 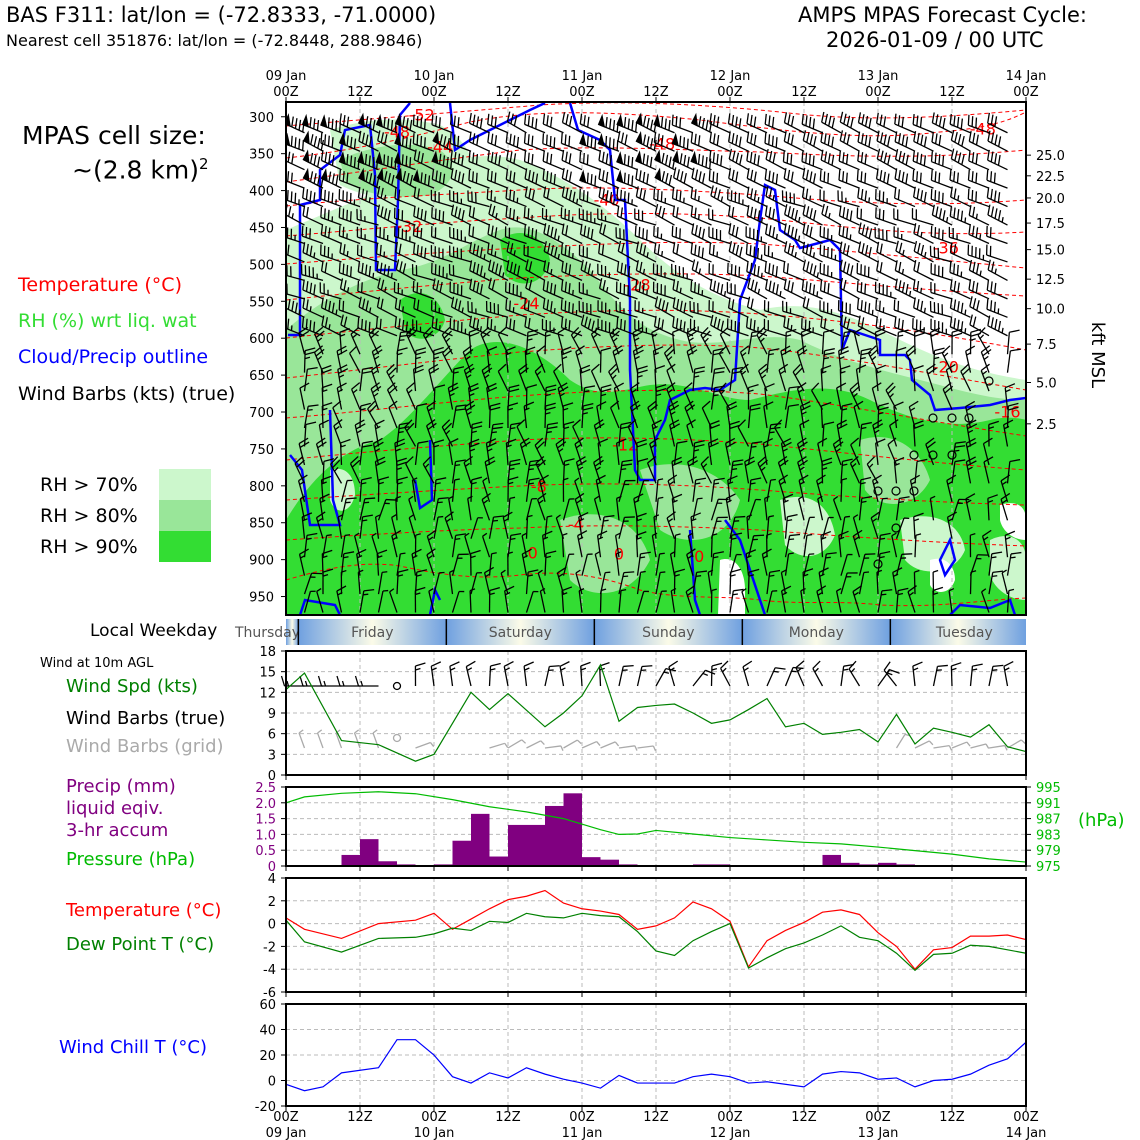 I want to click on pressure-tick-label: 650, so click(x=261, y=376).